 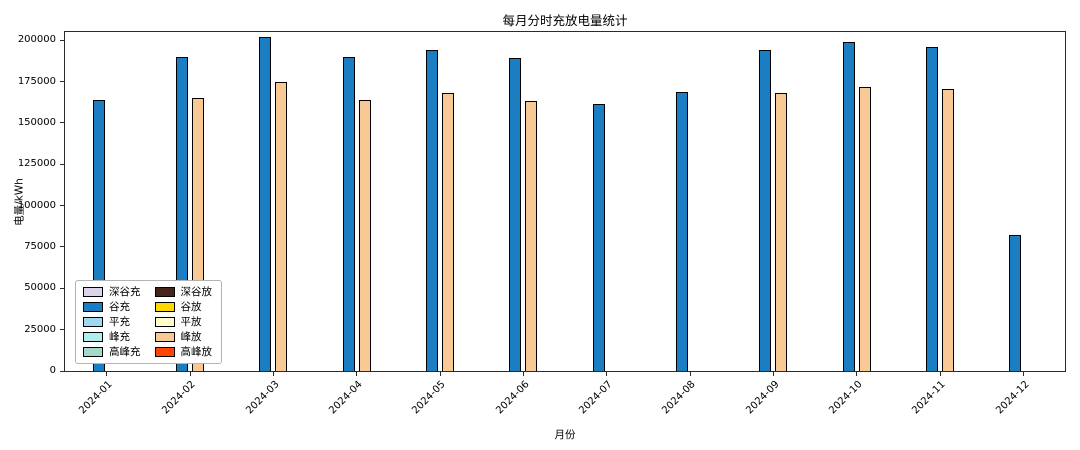 What do you see at coordinates (1015, 303) in the screenshot?
I see `bar-谷充-2024-12` at bounding box center [1015, 303].